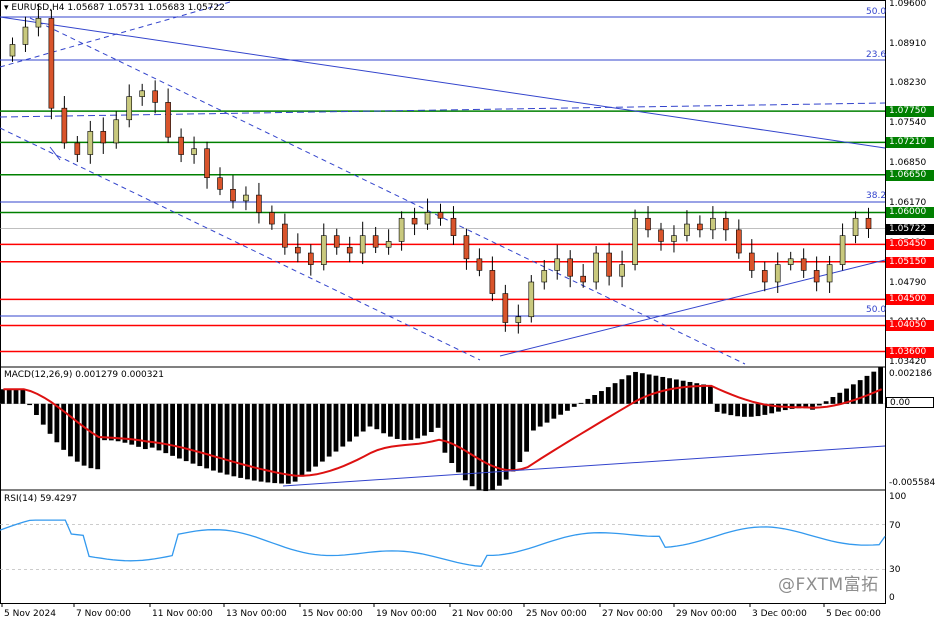  What do you see at coordinates (84, 375) in the screenshot?
I see `macd-label: MACD(12,26,9) 0.001279 0.000321` at bounding box center [84, 375].